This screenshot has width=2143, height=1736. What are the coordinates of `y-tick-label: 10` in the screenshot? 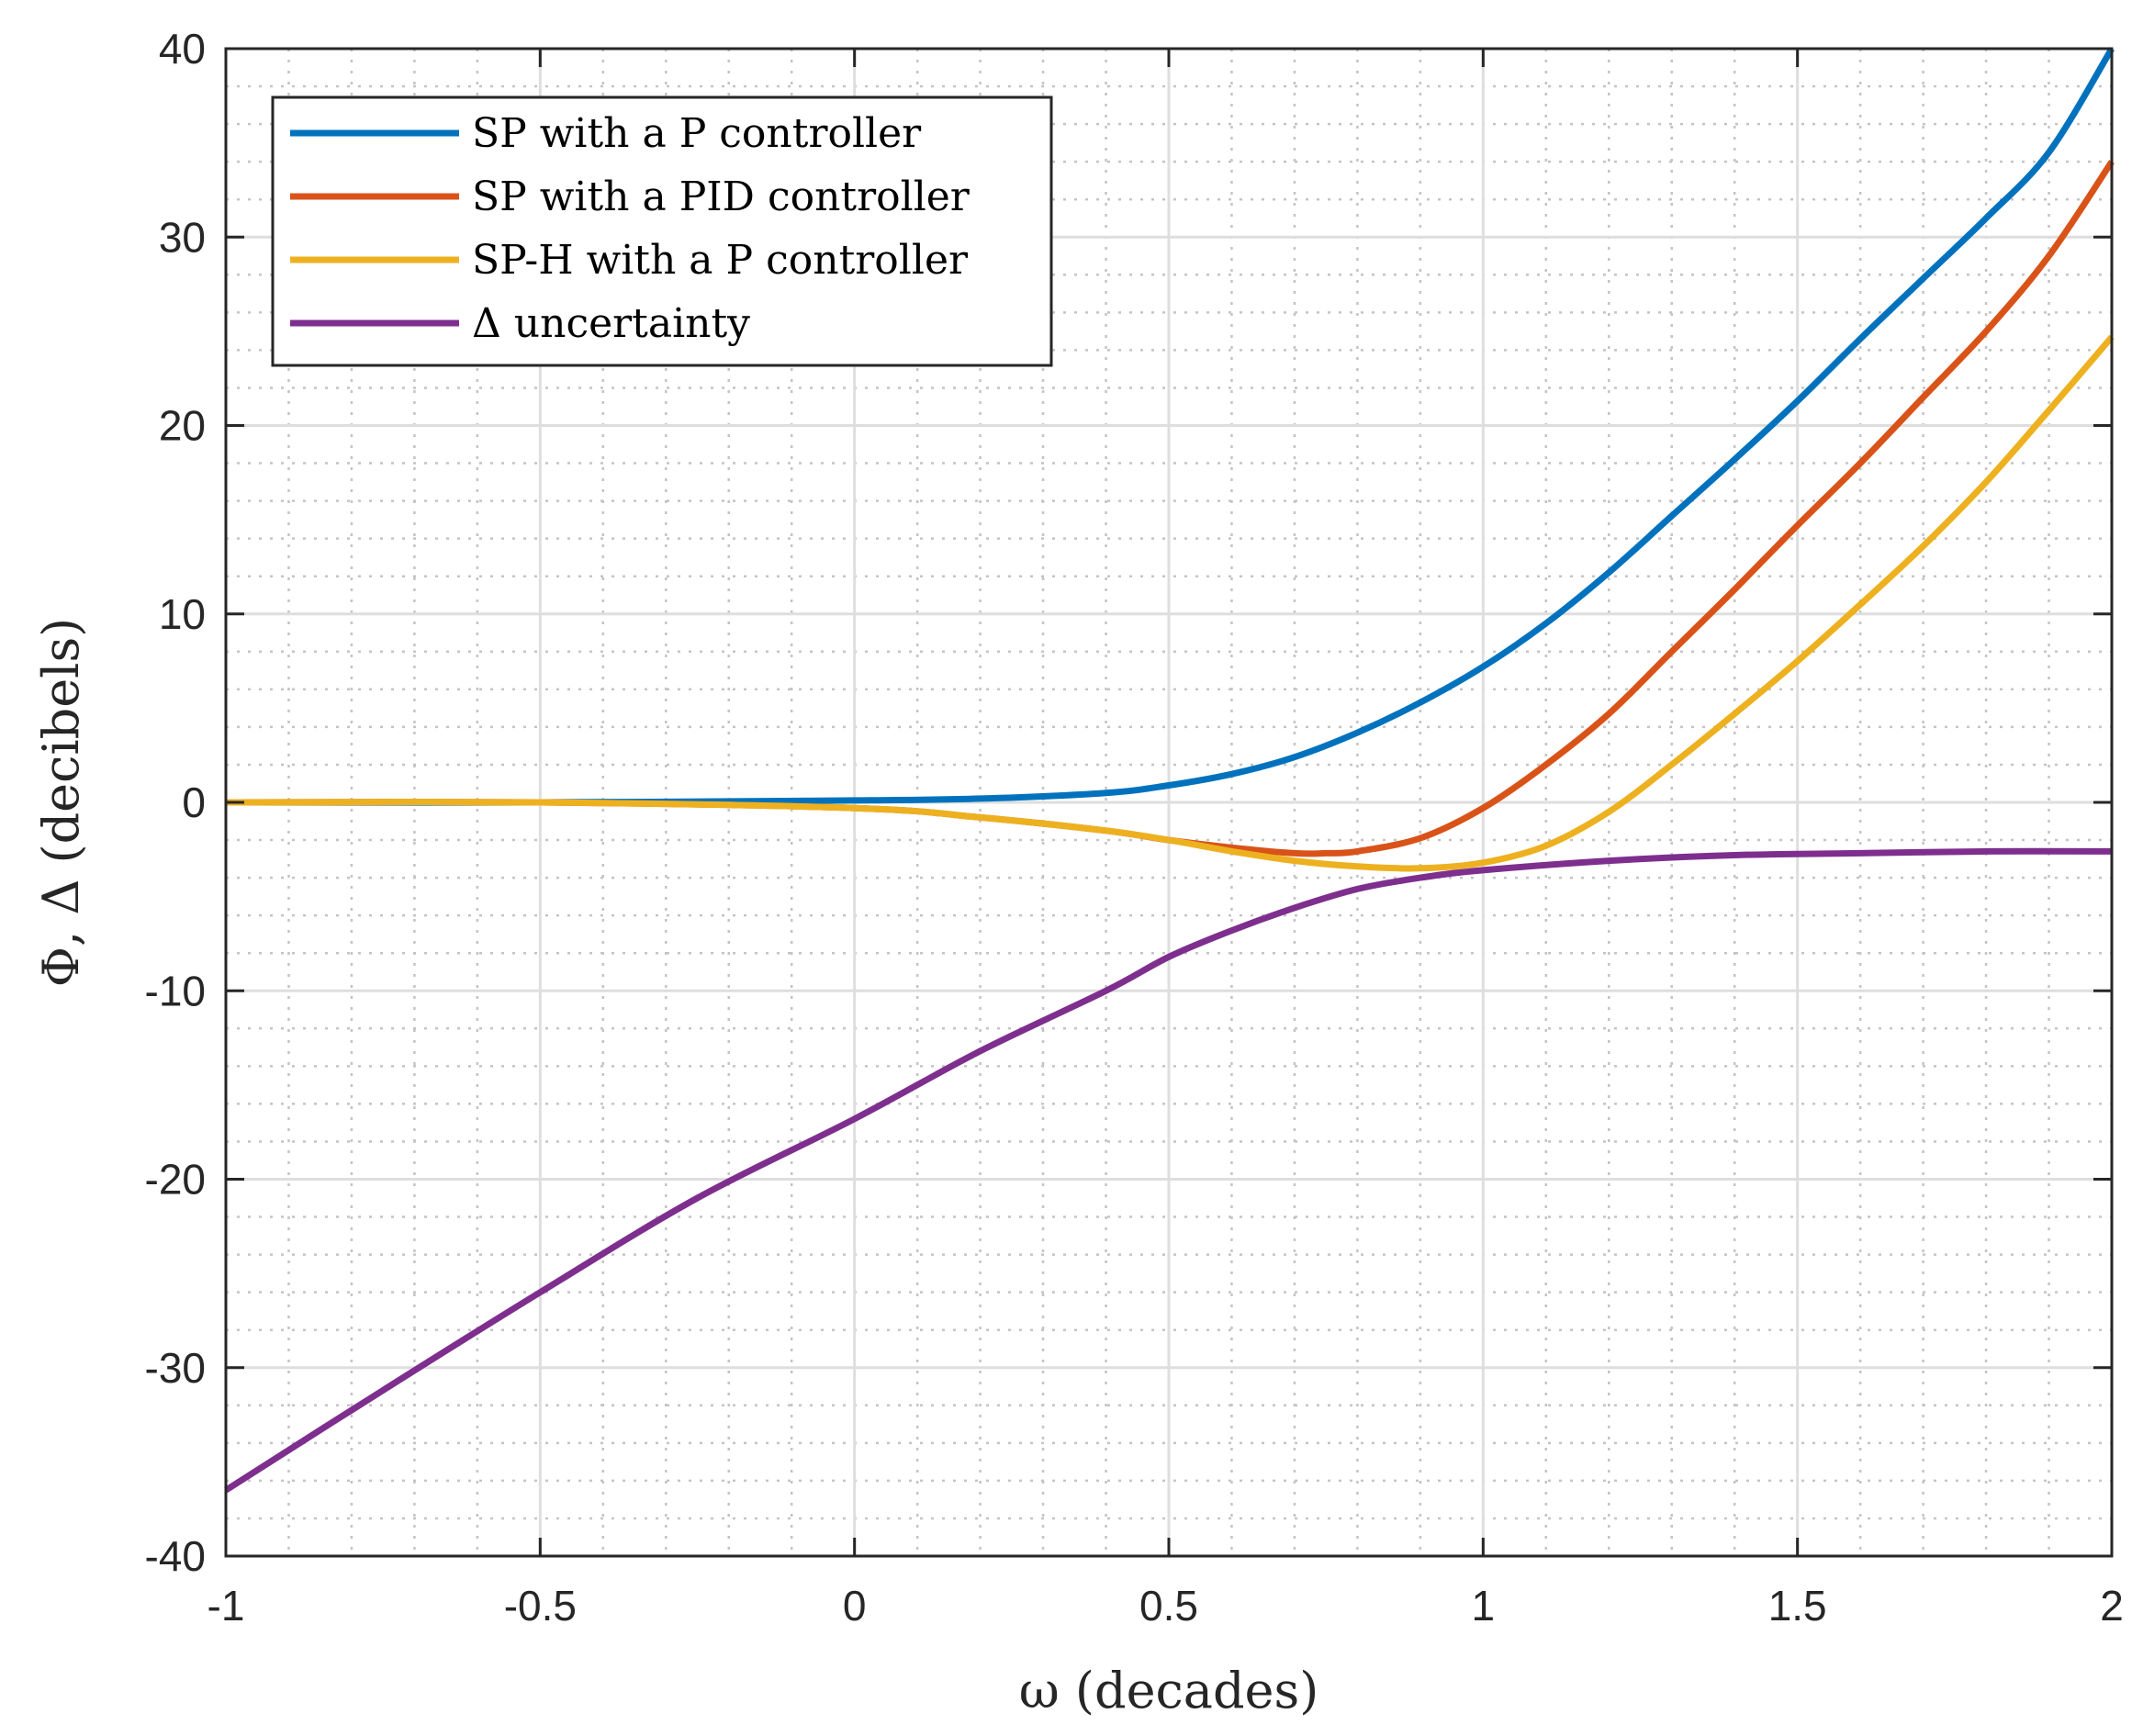 It's located at (182, 614).